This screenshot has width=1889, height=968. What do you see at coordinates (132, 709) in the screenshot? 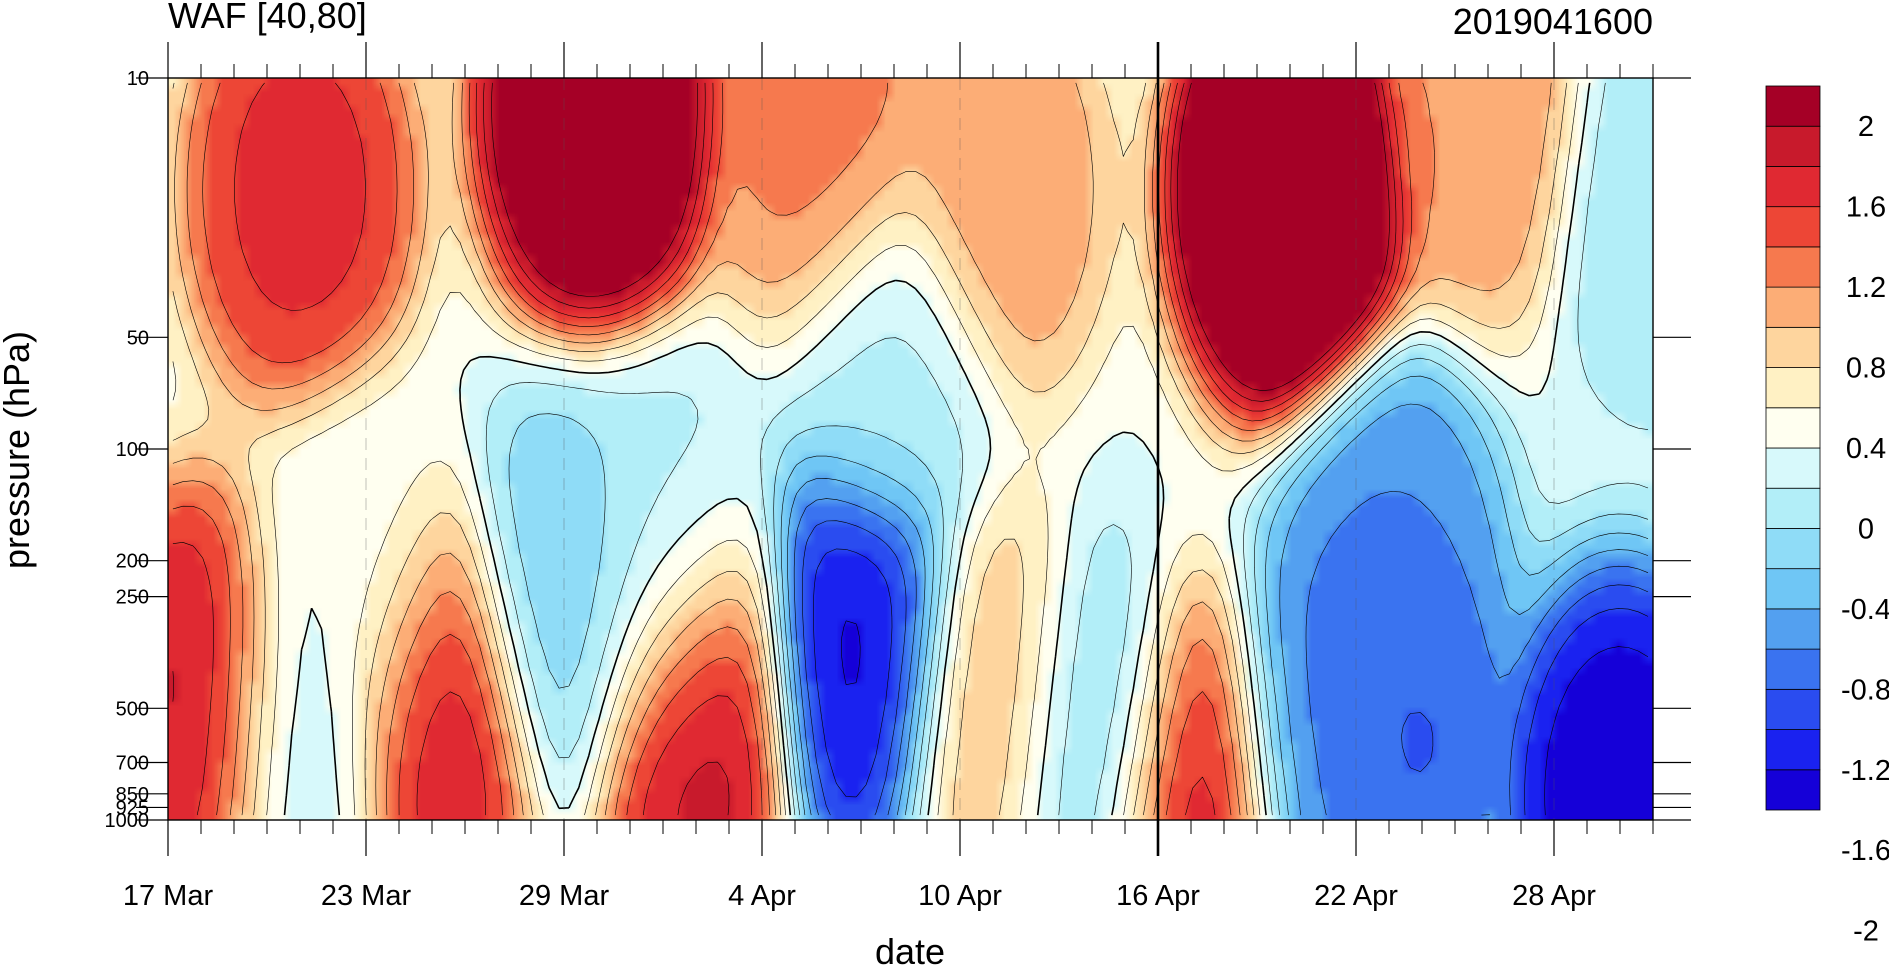
I see `y-tick-label: 500` at bounding box center [132, 709].